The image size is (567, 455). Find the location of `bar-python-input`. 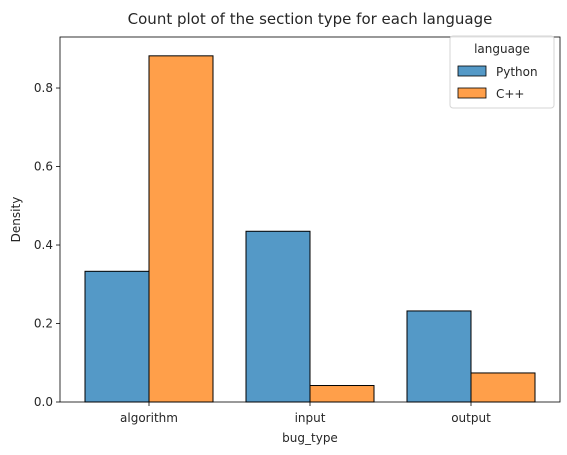

bar-python-input is located at coordinates (278, 316).